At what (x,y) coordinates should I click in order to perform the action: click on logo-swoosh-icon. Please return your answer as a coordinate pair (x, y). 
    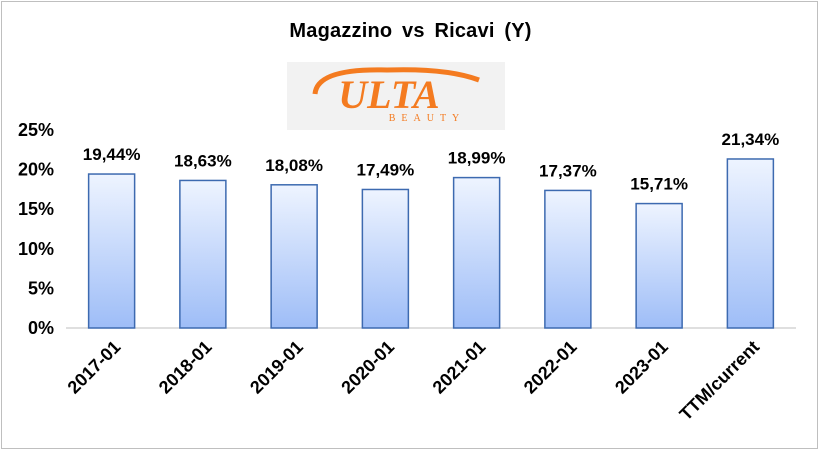
    Looking at the image, I should click on (396, 81).